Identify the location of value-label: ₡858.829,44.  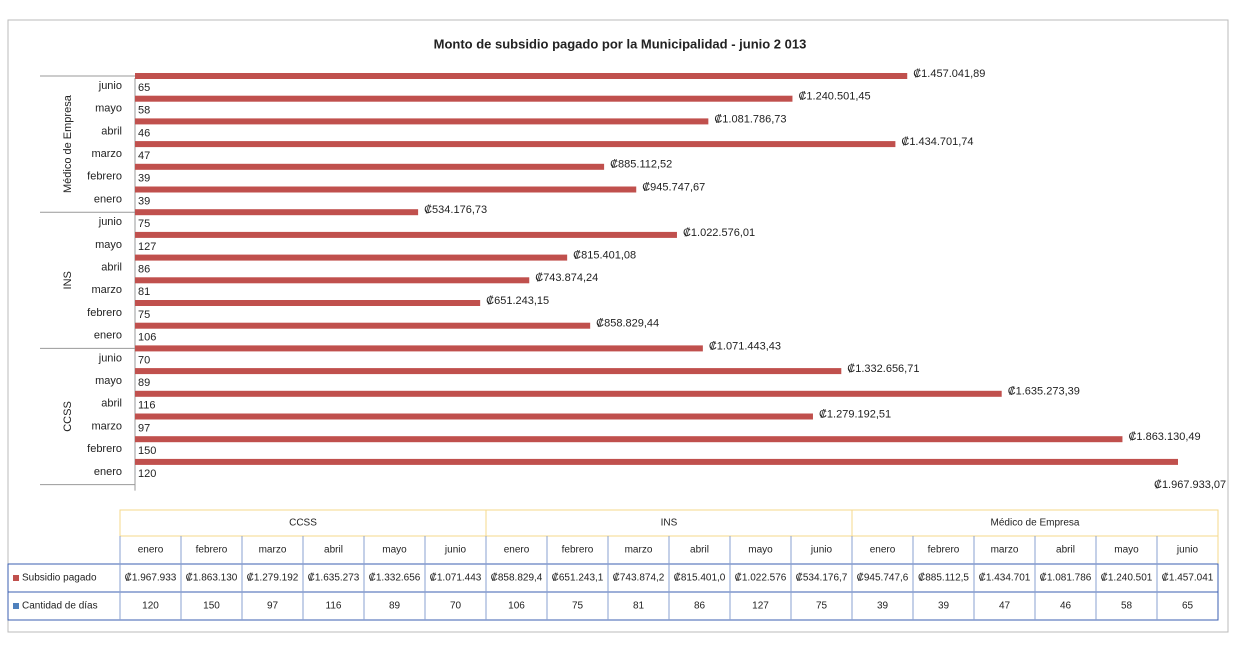
(627, 324).